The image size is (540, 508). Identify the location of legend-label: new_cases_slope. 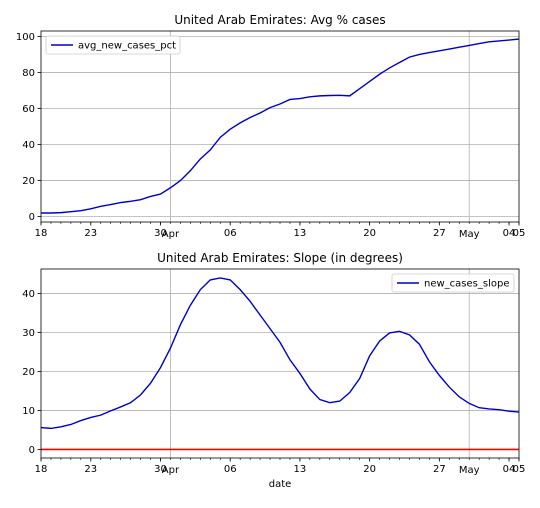
(466, 284).